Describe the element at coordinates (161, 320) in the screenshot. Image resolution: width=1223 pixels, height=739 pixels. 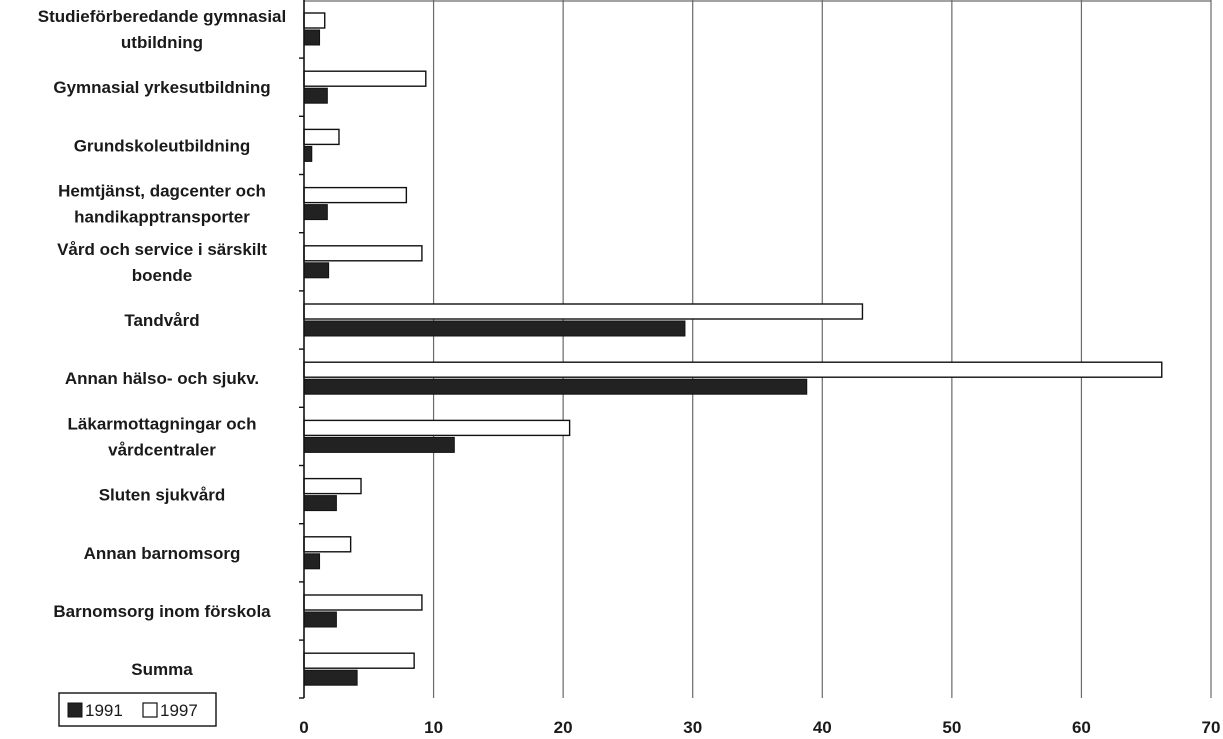
I see `category-label: Tandvård` at that location.